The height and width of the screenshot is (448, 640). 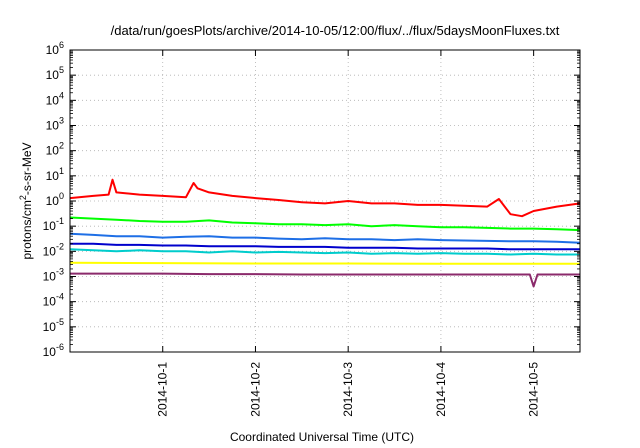 What do you see at coordinates (60, 322) in the screenshot?
I see `y-tick-exponent: -5` at bounding box center [60, 322].